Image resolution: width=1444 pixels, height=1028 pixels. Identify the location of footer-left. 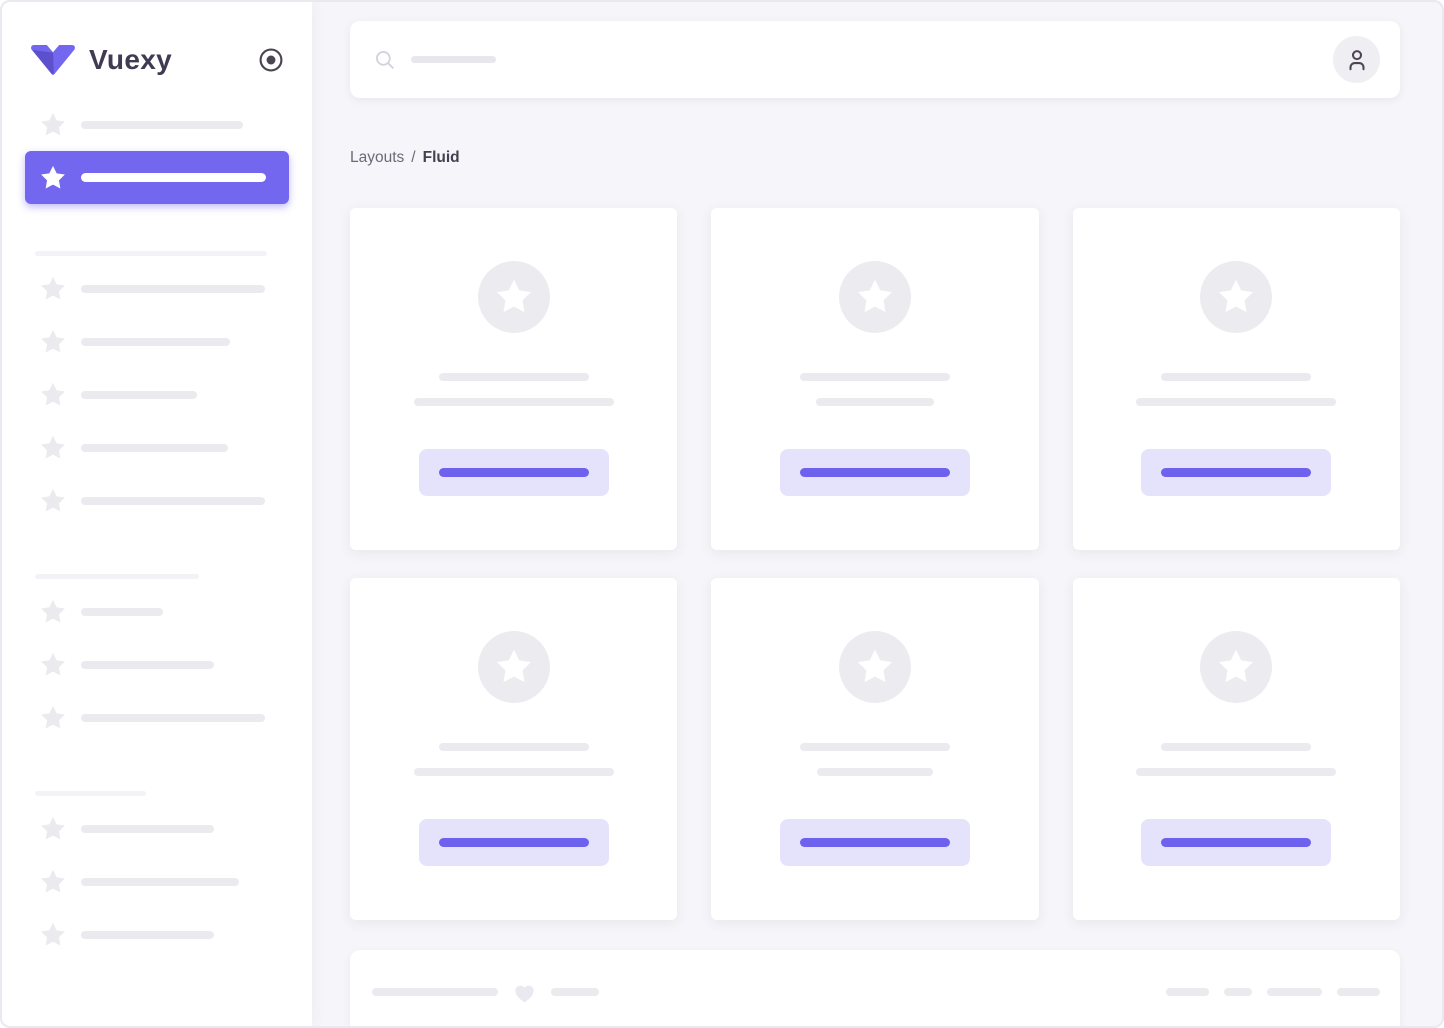
(485, 992).